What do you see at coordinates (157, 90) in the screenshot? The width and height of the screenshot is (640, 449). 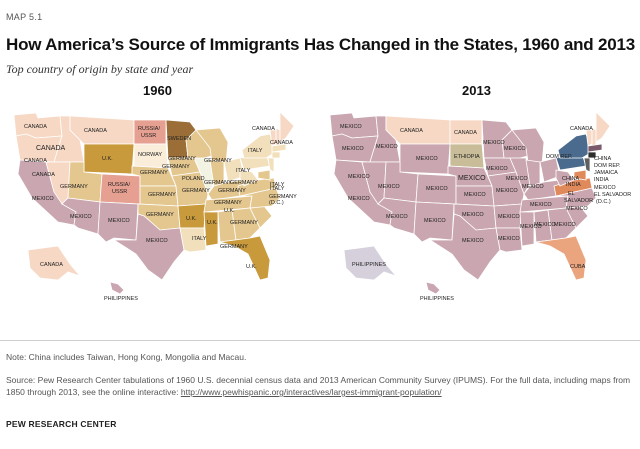 I see `map-1960-year: 1960` at bounding box center [157, 90].